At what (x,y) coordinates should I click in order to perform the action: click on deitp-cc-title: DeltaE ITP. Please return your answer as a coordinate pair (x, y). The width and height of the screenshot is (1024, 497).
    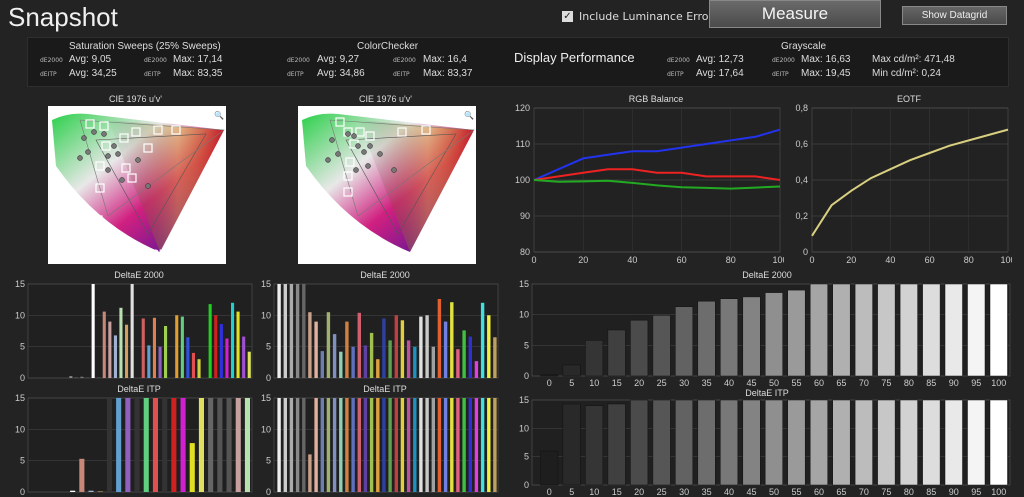
    Looking at the image, I should click on (385, 389).